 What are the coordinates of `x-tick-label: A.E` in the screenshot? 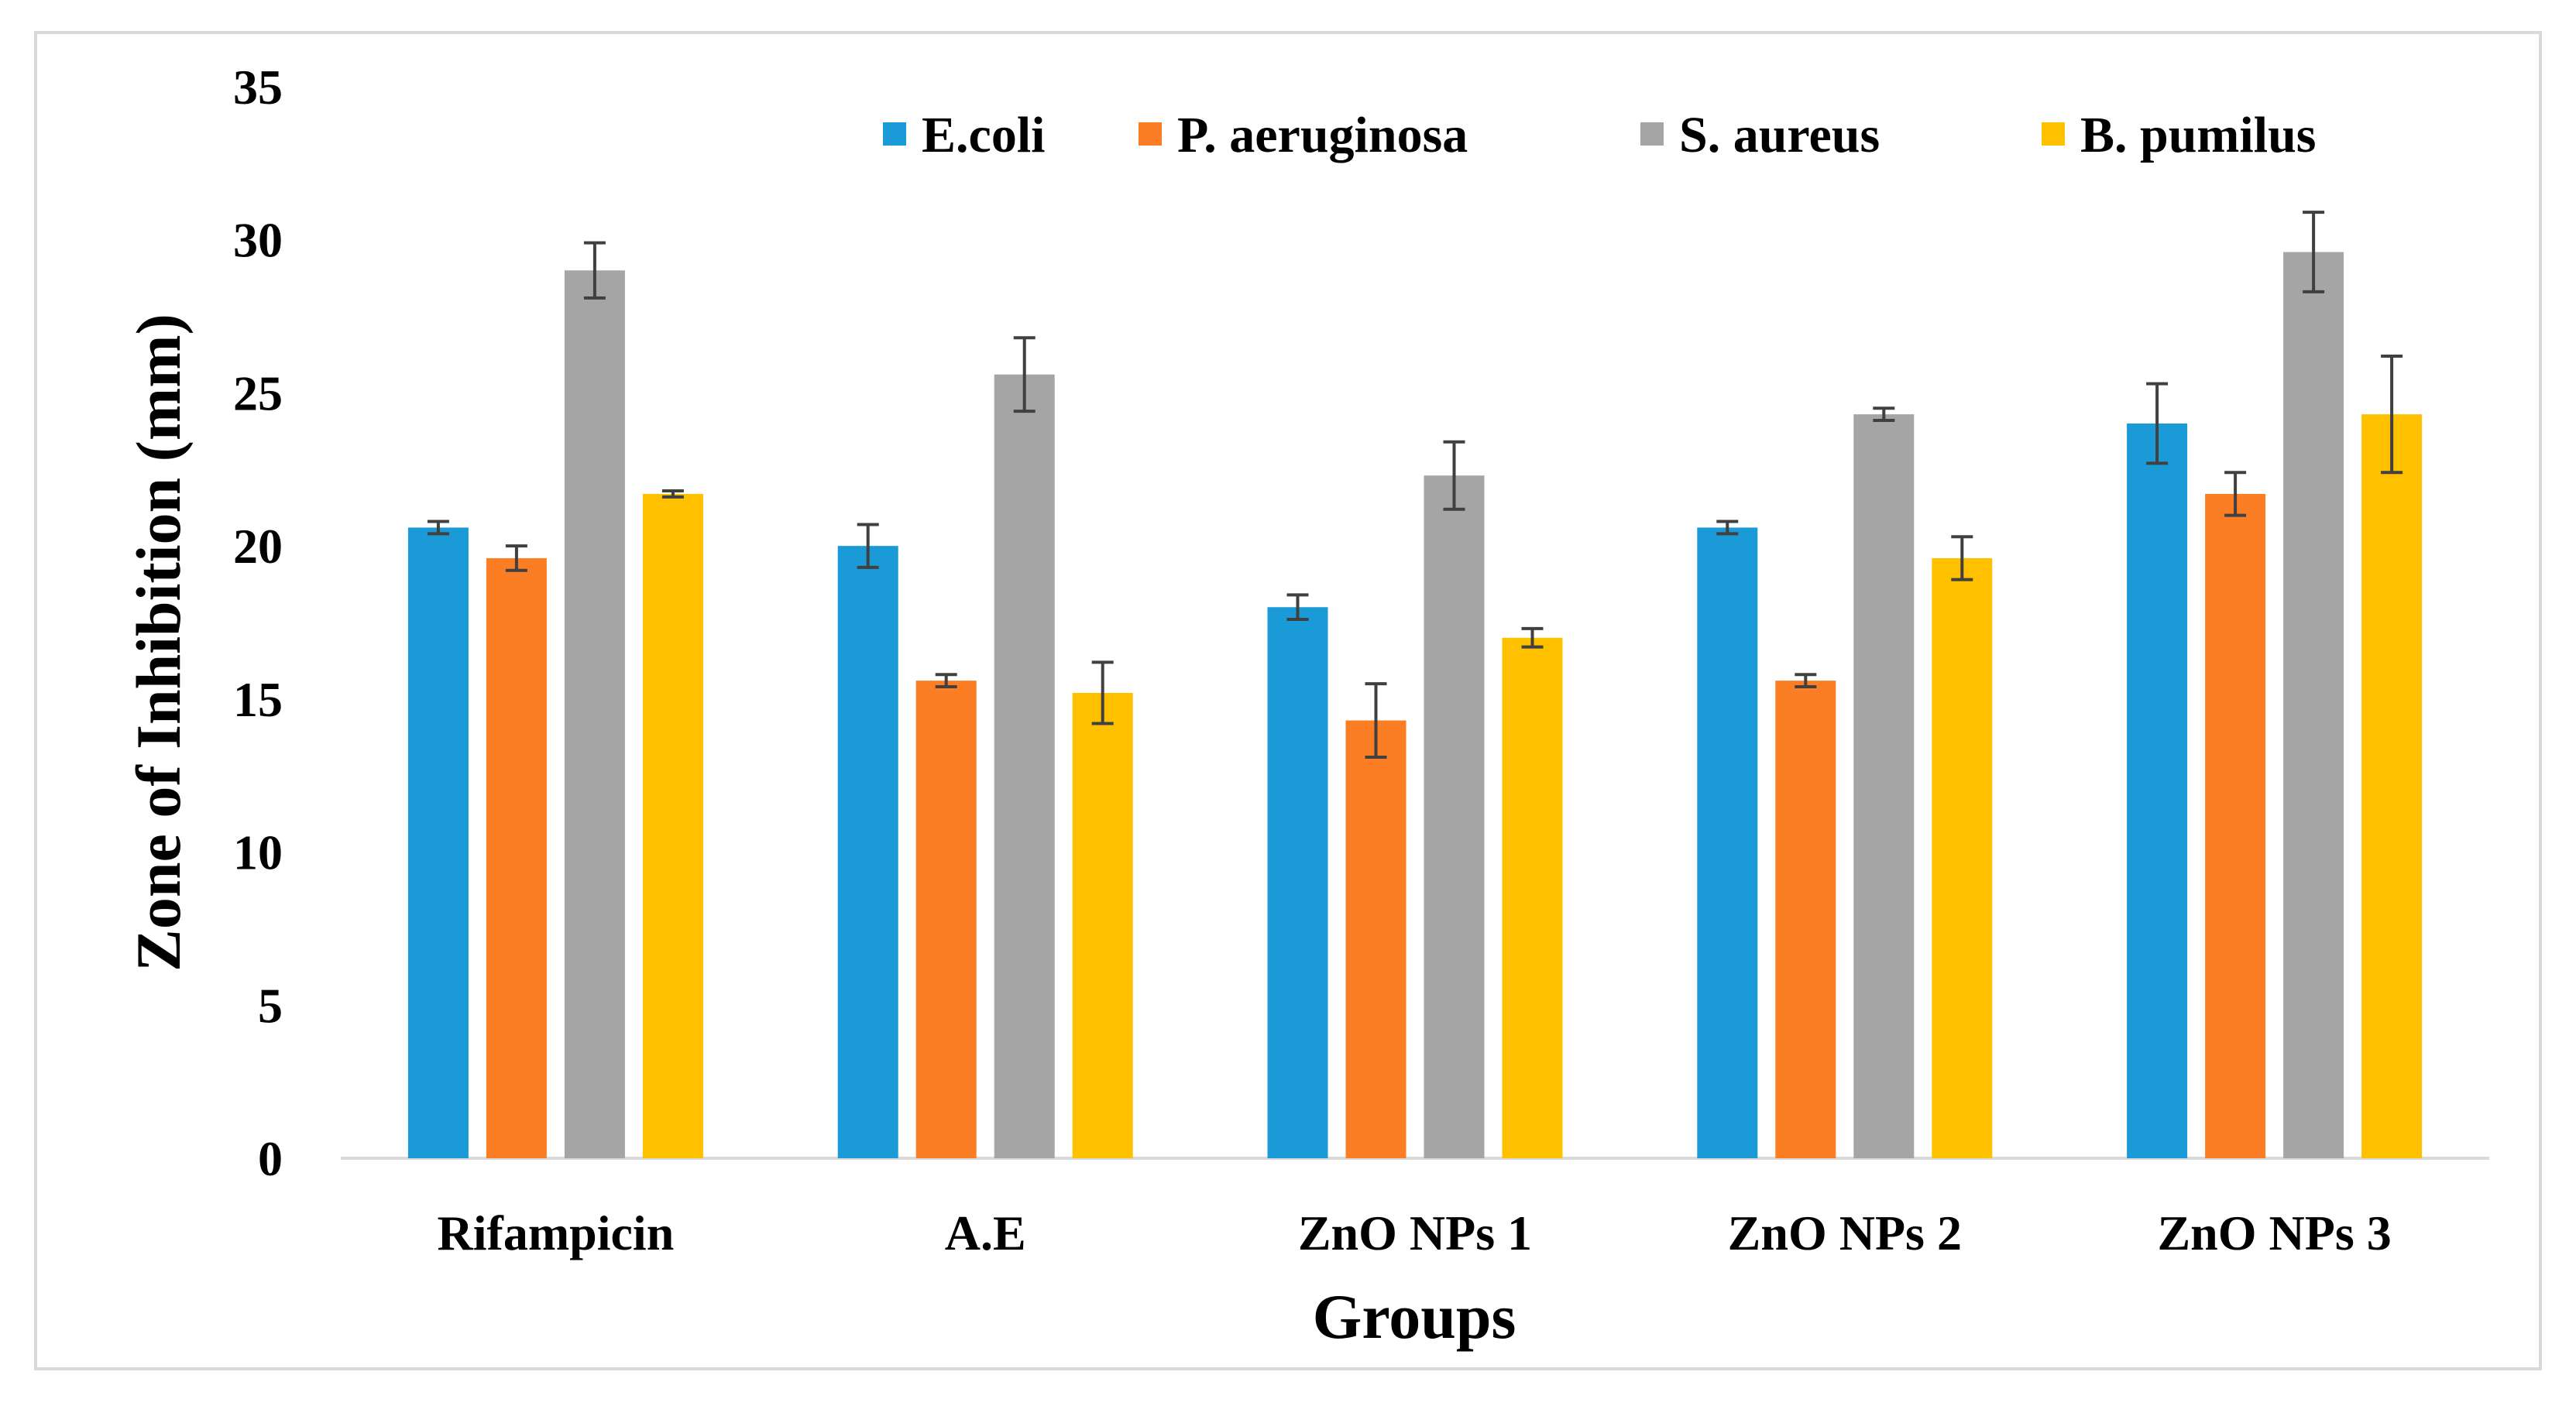 It's located at (985, 1232).